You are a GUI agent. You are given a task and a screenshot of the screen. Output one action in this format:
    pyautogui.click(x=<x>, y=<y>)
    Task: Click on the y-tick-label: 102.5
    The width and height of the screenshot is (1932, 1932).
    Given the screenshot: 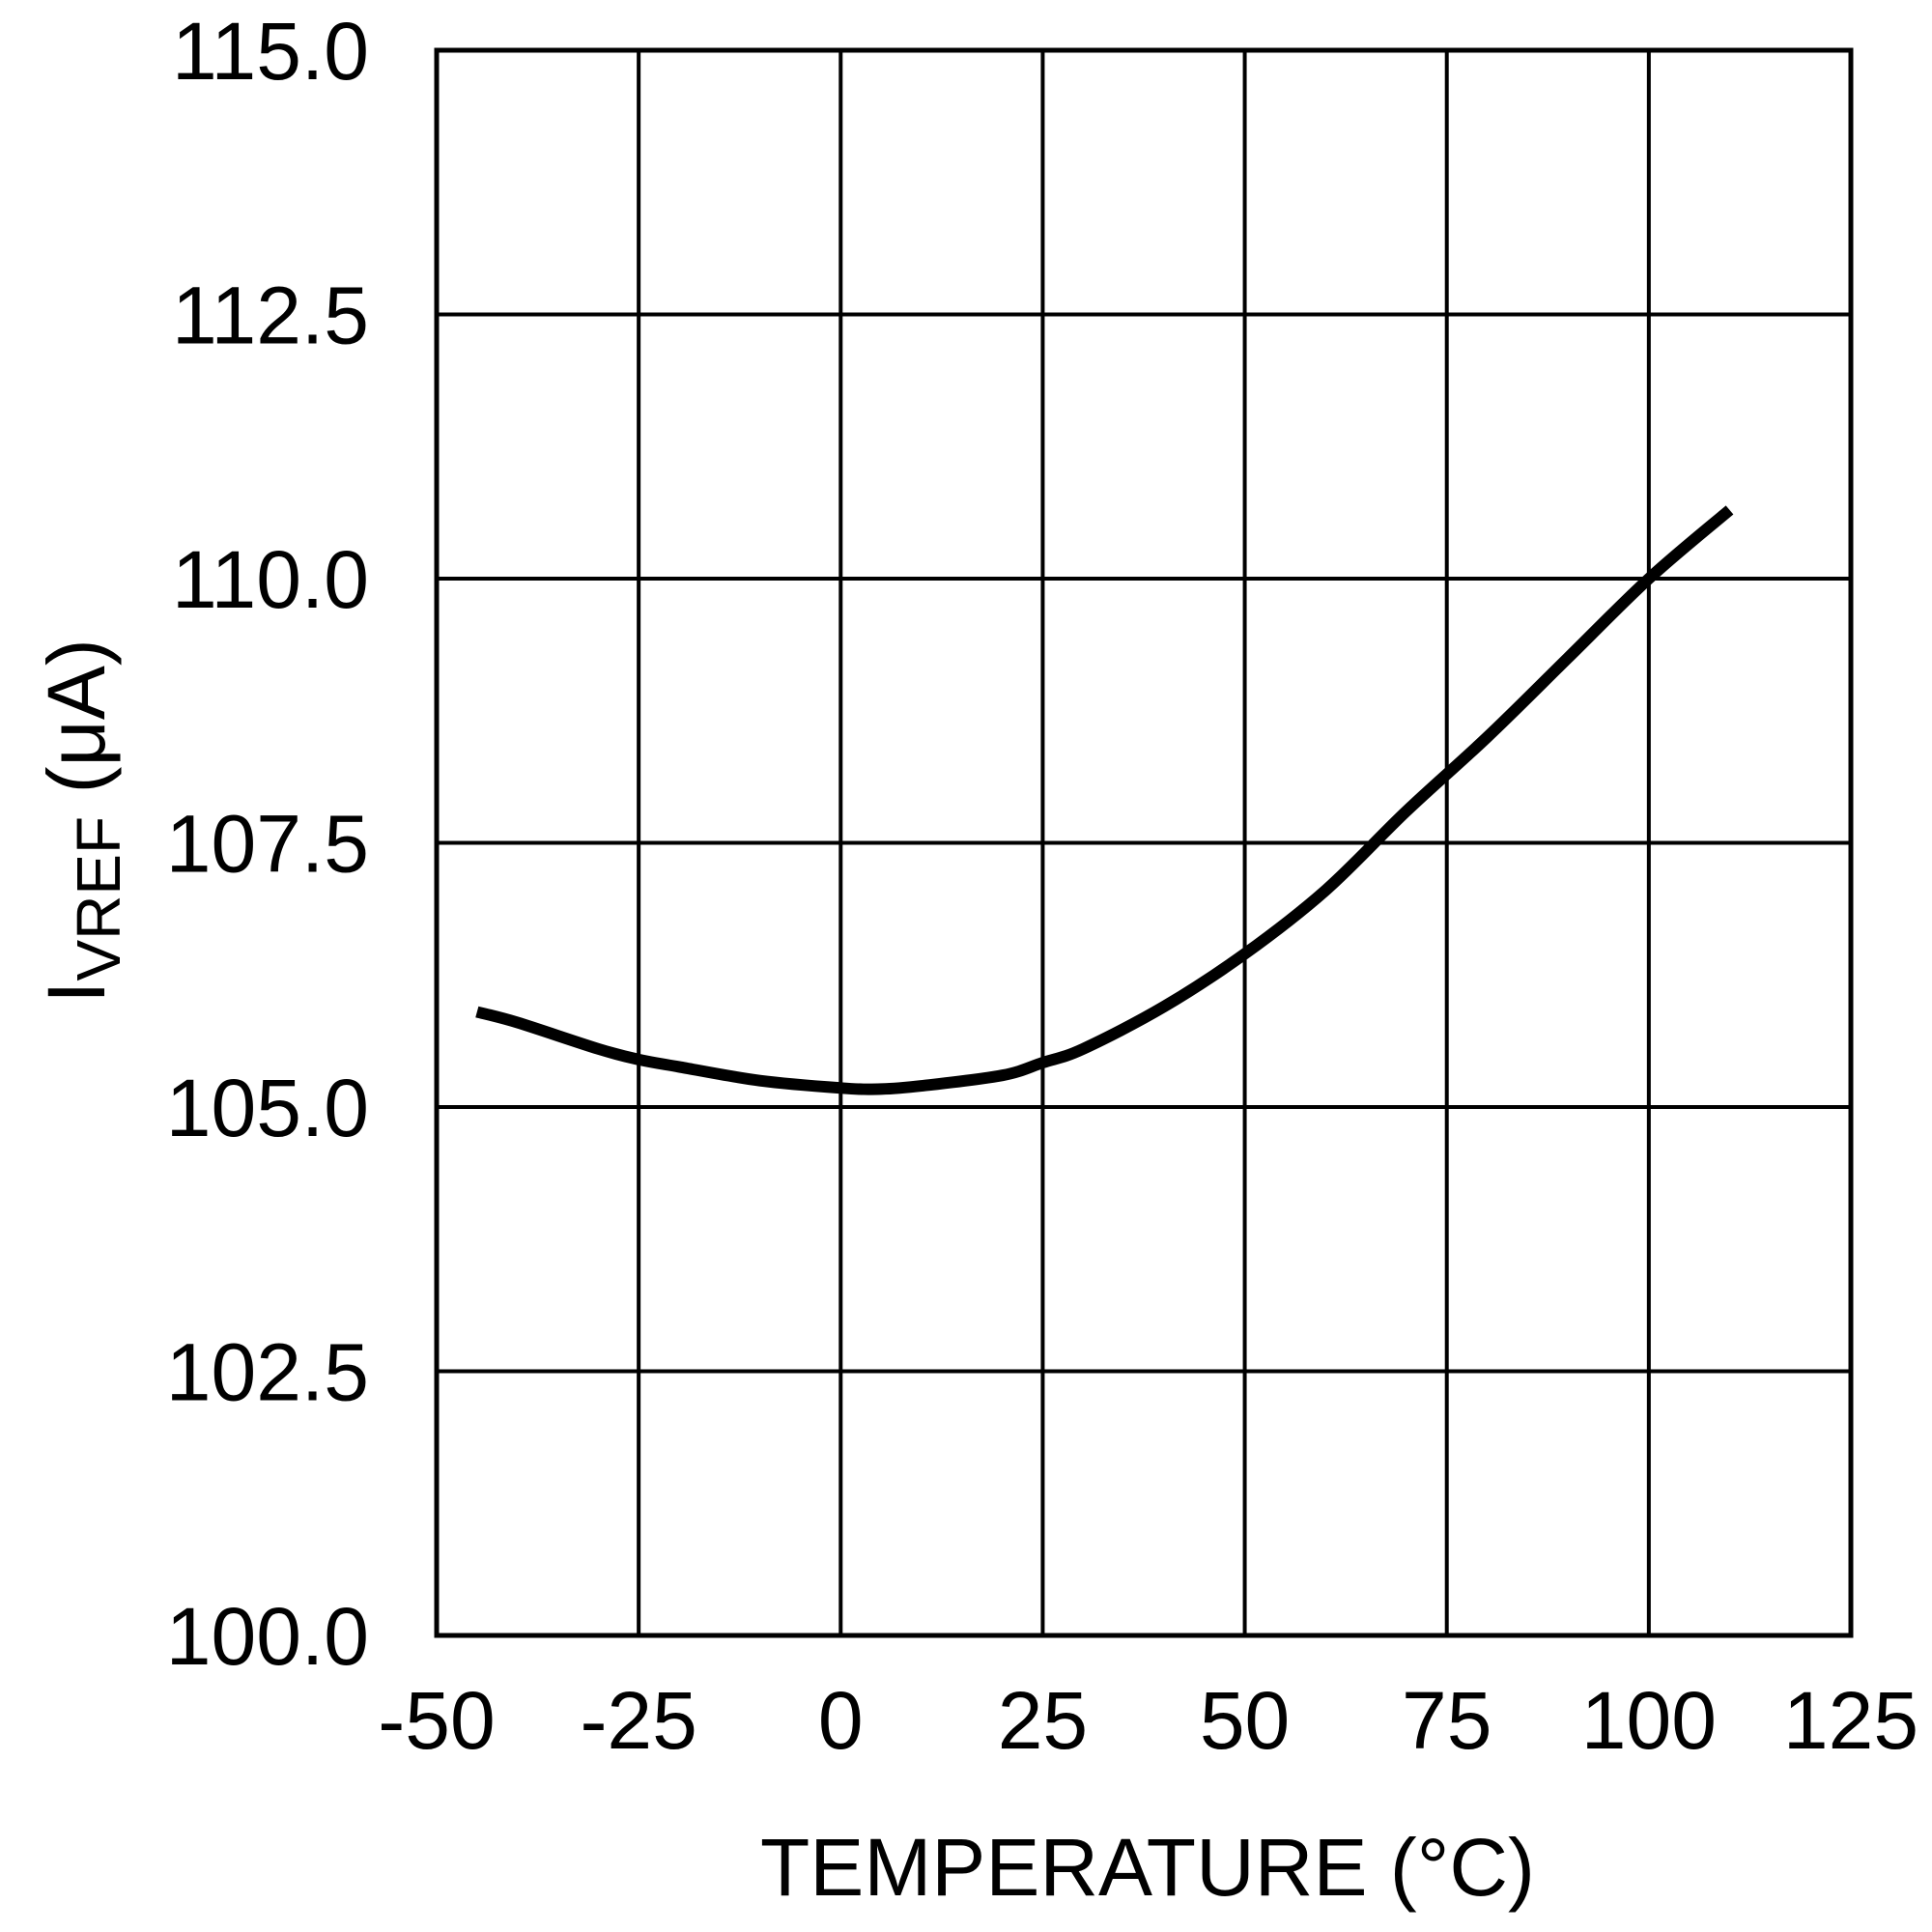 What is the action you would take?
    pyautogui.click(x=267, y=1372)
    